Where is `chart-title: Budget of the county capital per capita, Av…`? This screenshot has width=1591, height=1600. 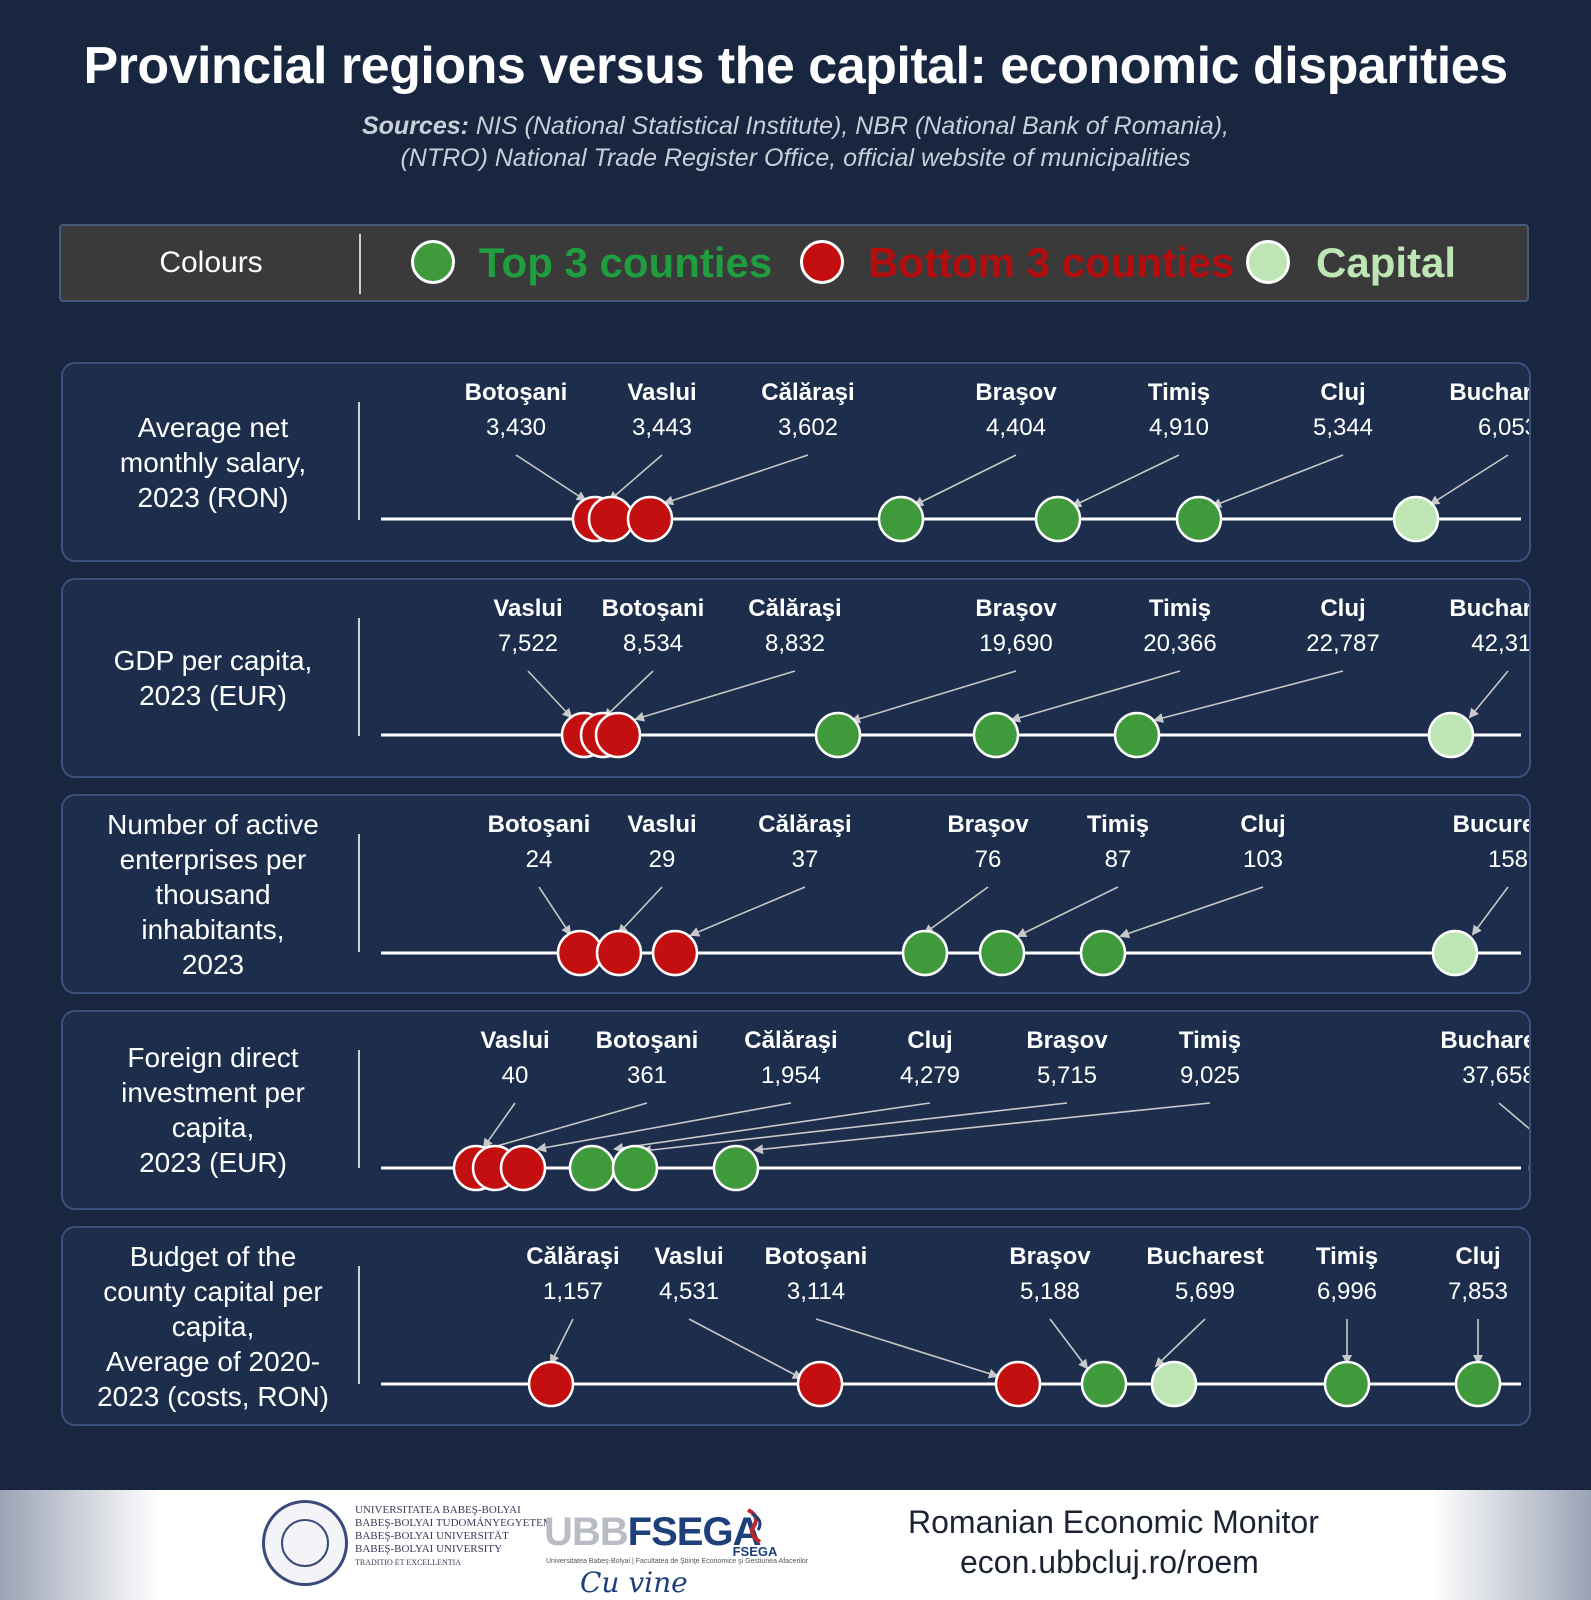 chart-title: Budget of the county capital per capita, Av… is located at coordinates (213, 1326).